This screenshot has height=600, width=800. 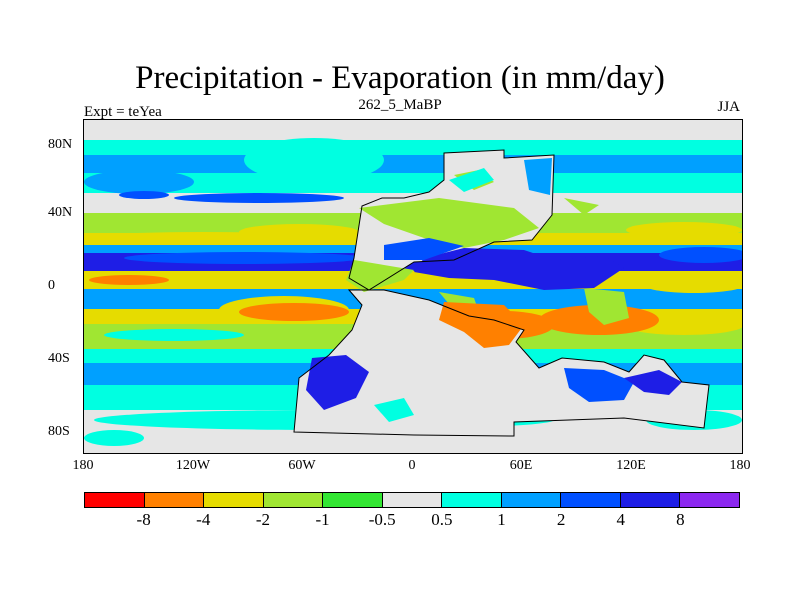 I want to click on x-tick-label: 0, so click(x=412, y=465).